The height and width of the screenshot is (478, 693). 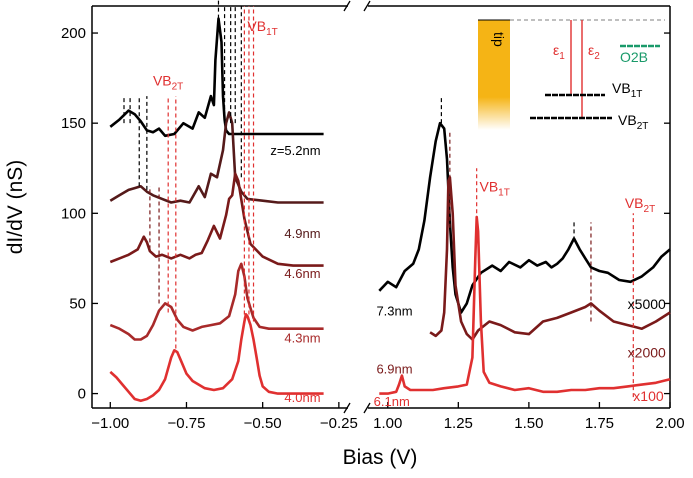 I want to click on inset-label: VB2T, so click(x=633, y=122).